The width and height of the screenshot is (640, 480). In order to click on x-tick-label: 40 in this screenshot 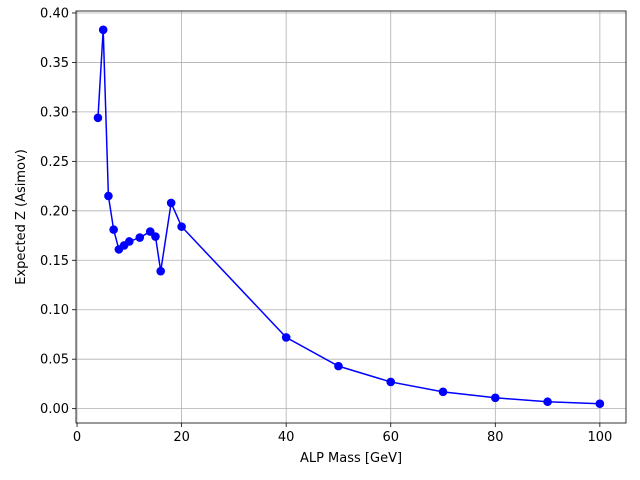, I will do `click(286, 437)`.